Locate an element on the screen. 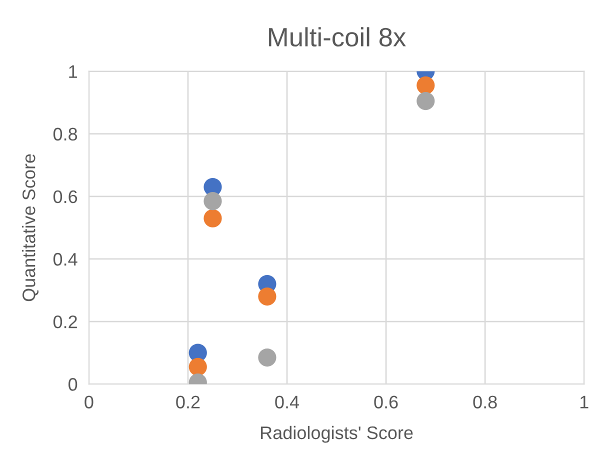  chart-title: Multi-coil 8x is located at coordinates (337, 37).